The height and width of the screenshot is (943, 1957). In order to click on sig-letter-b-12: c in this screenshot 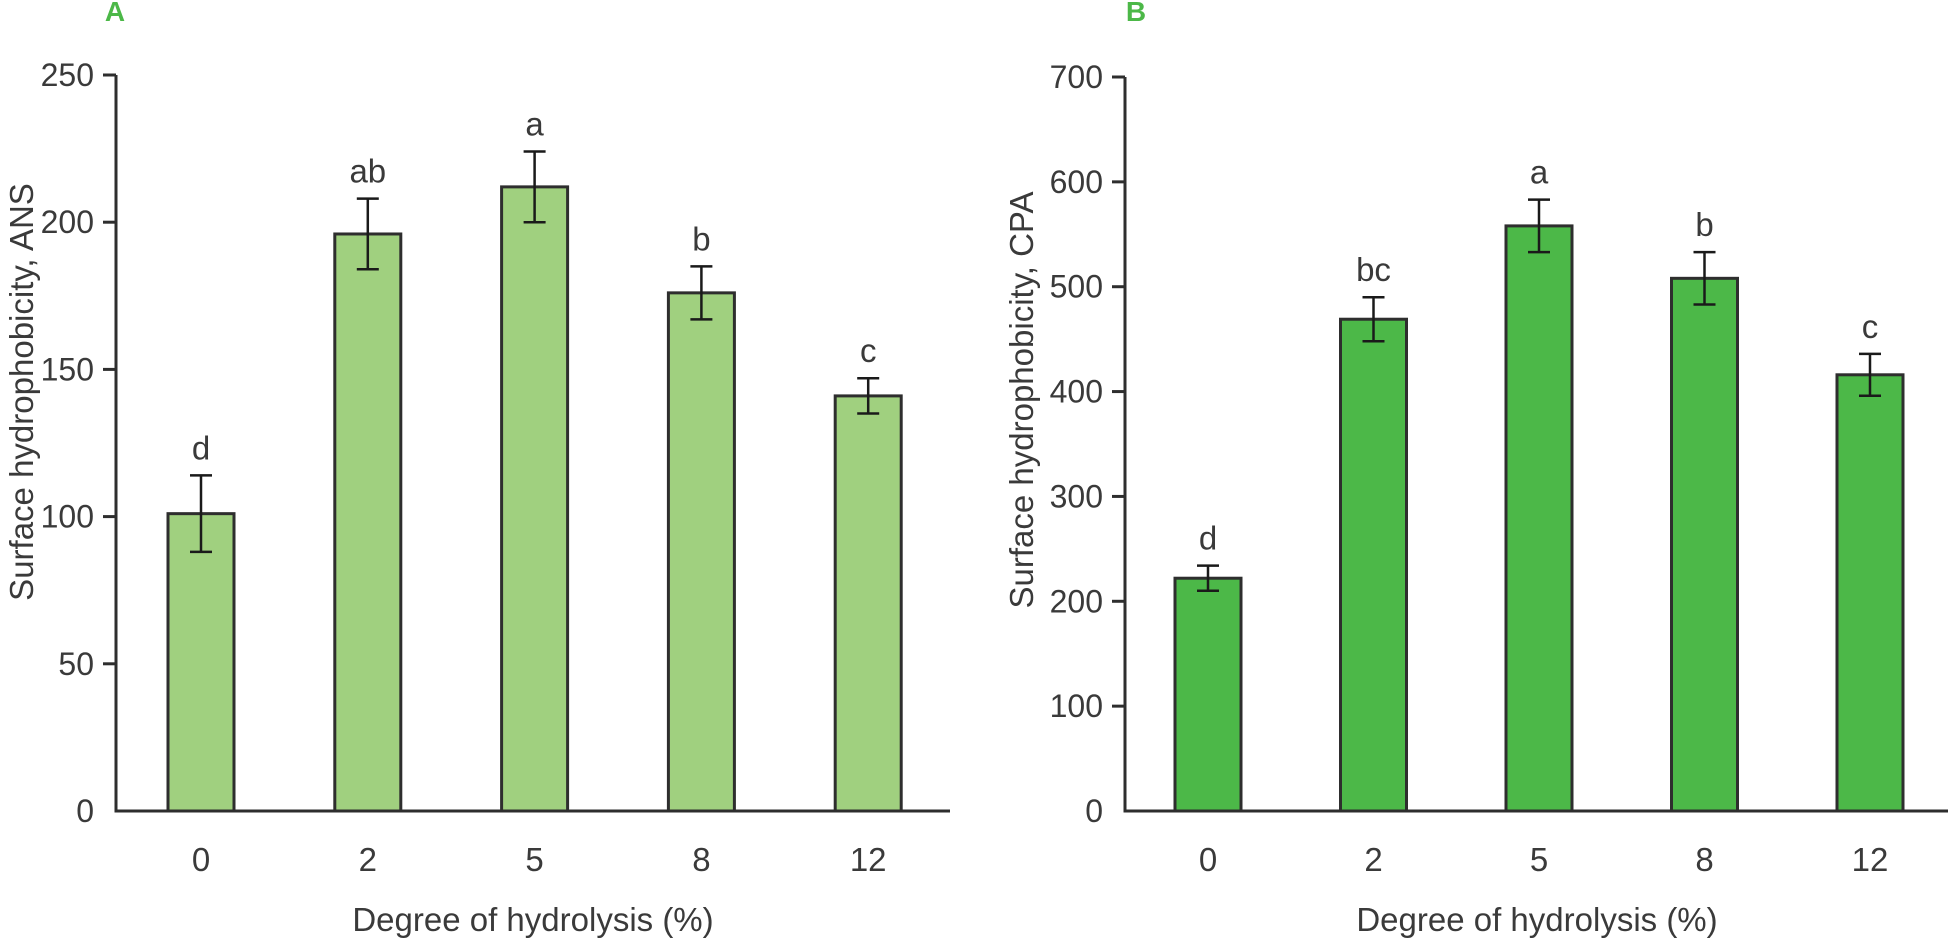, I will do `click(1870, 326)`.